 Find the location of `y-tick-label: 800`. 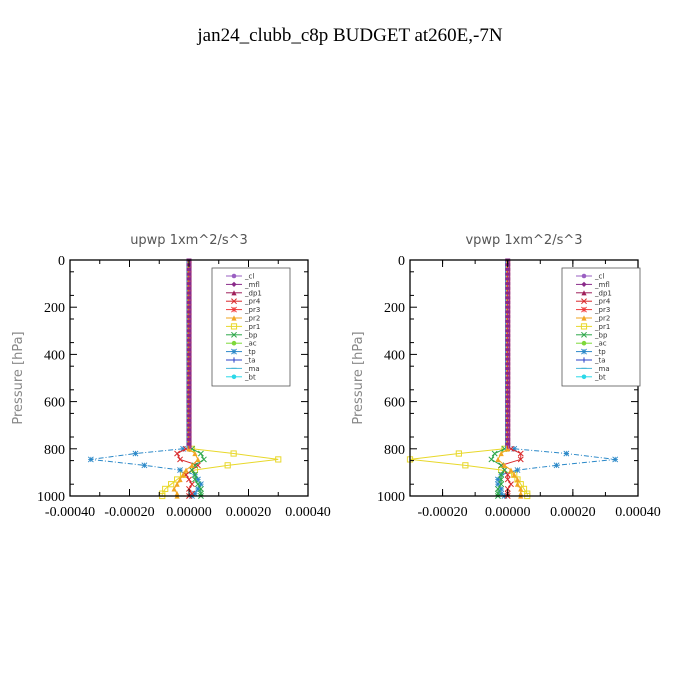

y-tick-label: 800 is located at coordinates (54, 450).